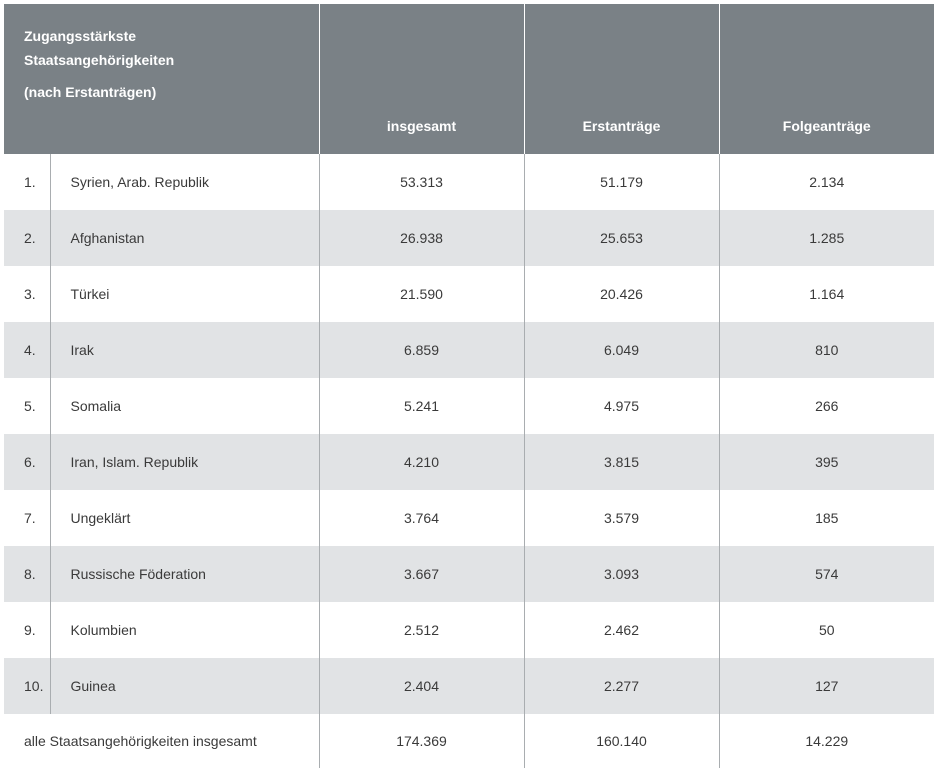 This screenshot has height=768, width=949. Describe the element at coordinates (826, 350) in the screenshot. I see `follow-application-cell: 810` at that location.